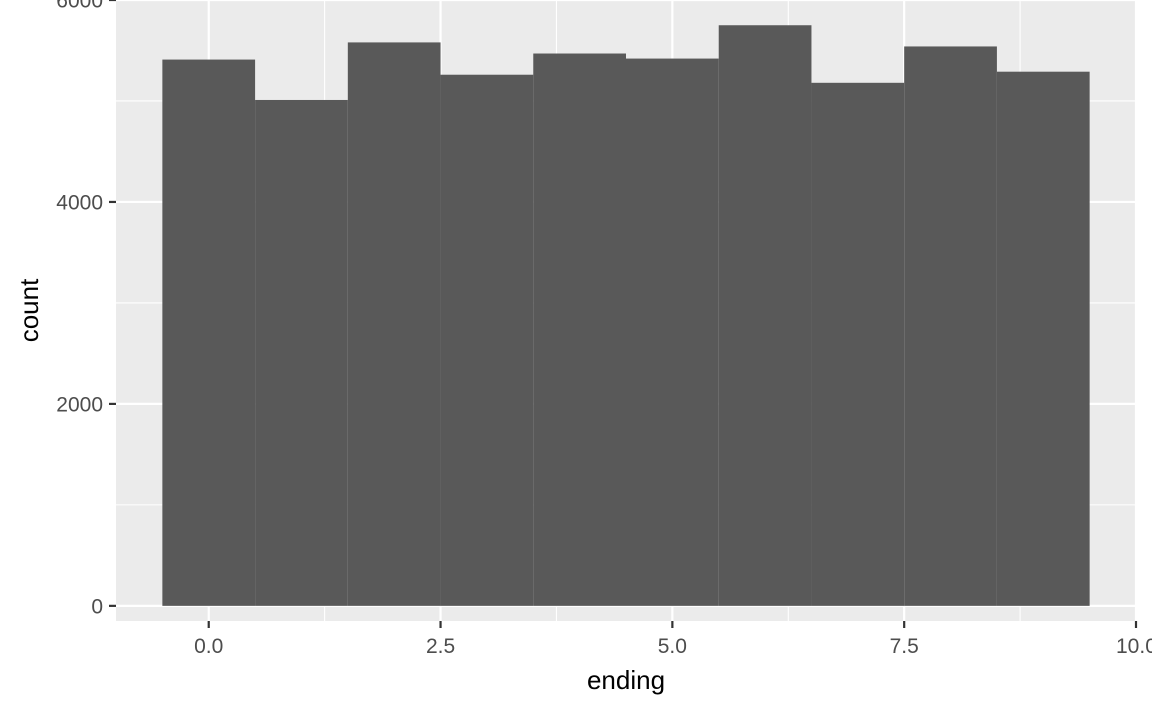  I want to click on x-axis-title: ending, so click(626, 680).